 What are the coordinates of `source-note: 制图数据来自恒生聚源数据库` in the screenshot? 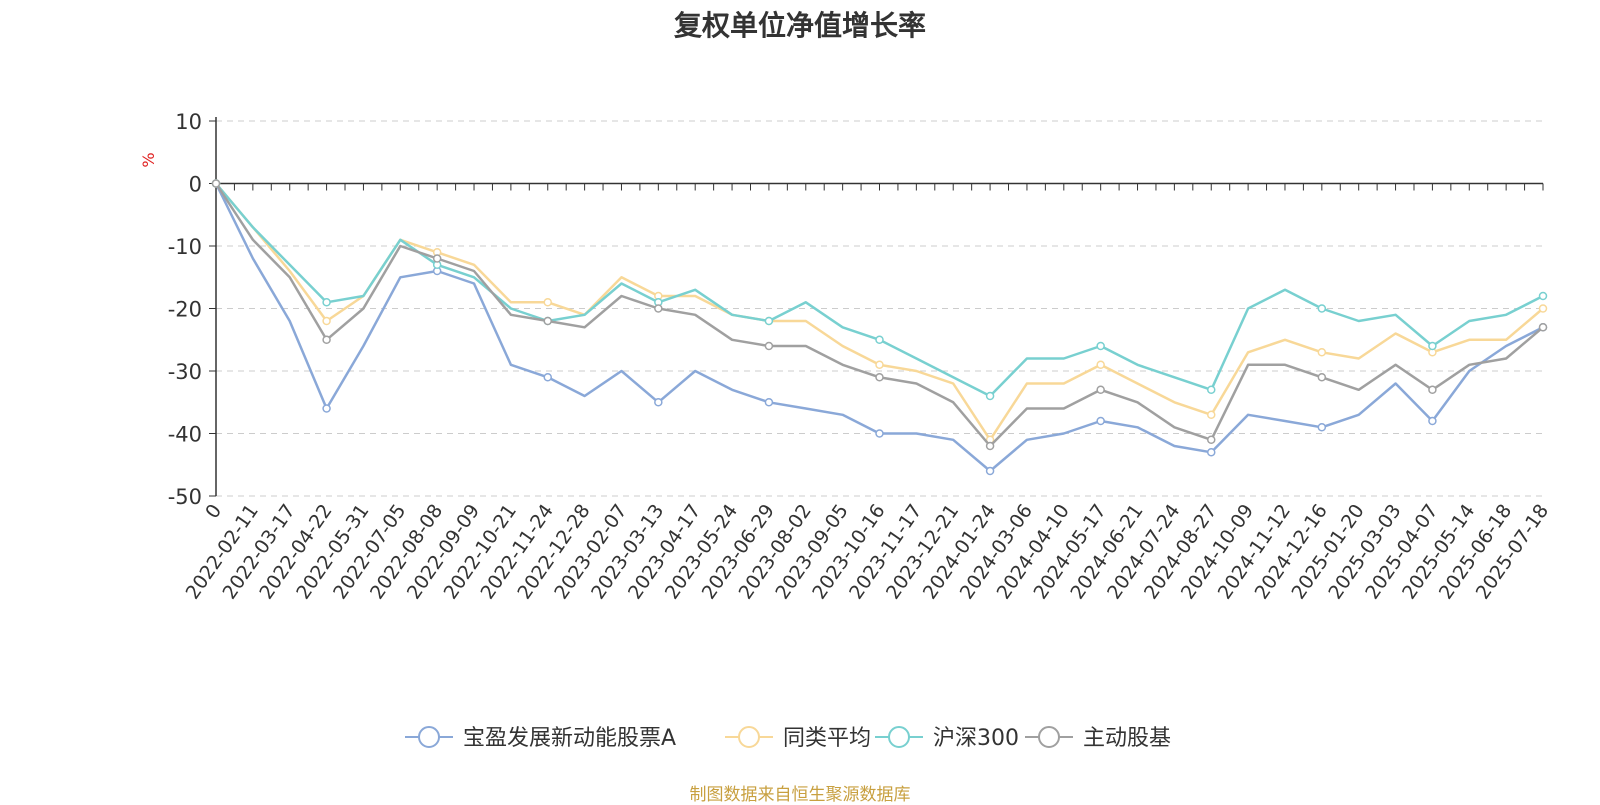 It's located at (800, 795).